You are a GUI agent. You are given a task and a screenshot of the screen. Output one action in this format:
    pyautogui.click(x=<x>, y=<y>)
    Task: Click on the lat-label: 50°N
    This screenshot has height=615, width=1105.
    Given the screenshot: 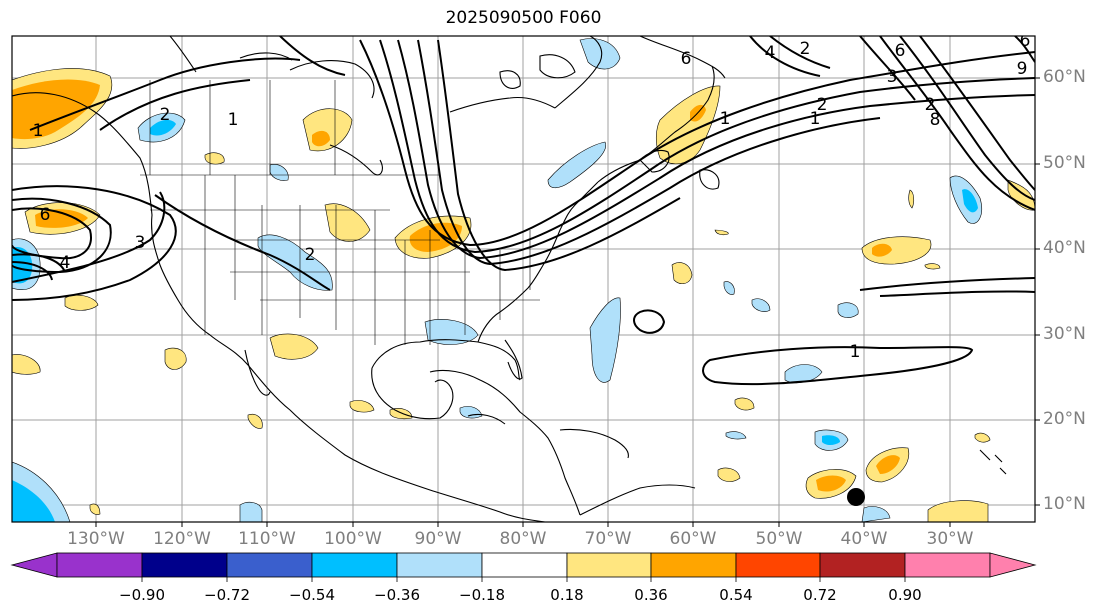 What is the action you would take?
    pyautogui.click(x=1064, y=163)
    